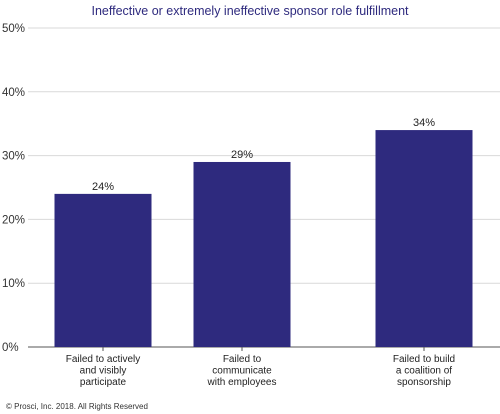  I want to click on y-tick-label: 50%, so click(13, 29).